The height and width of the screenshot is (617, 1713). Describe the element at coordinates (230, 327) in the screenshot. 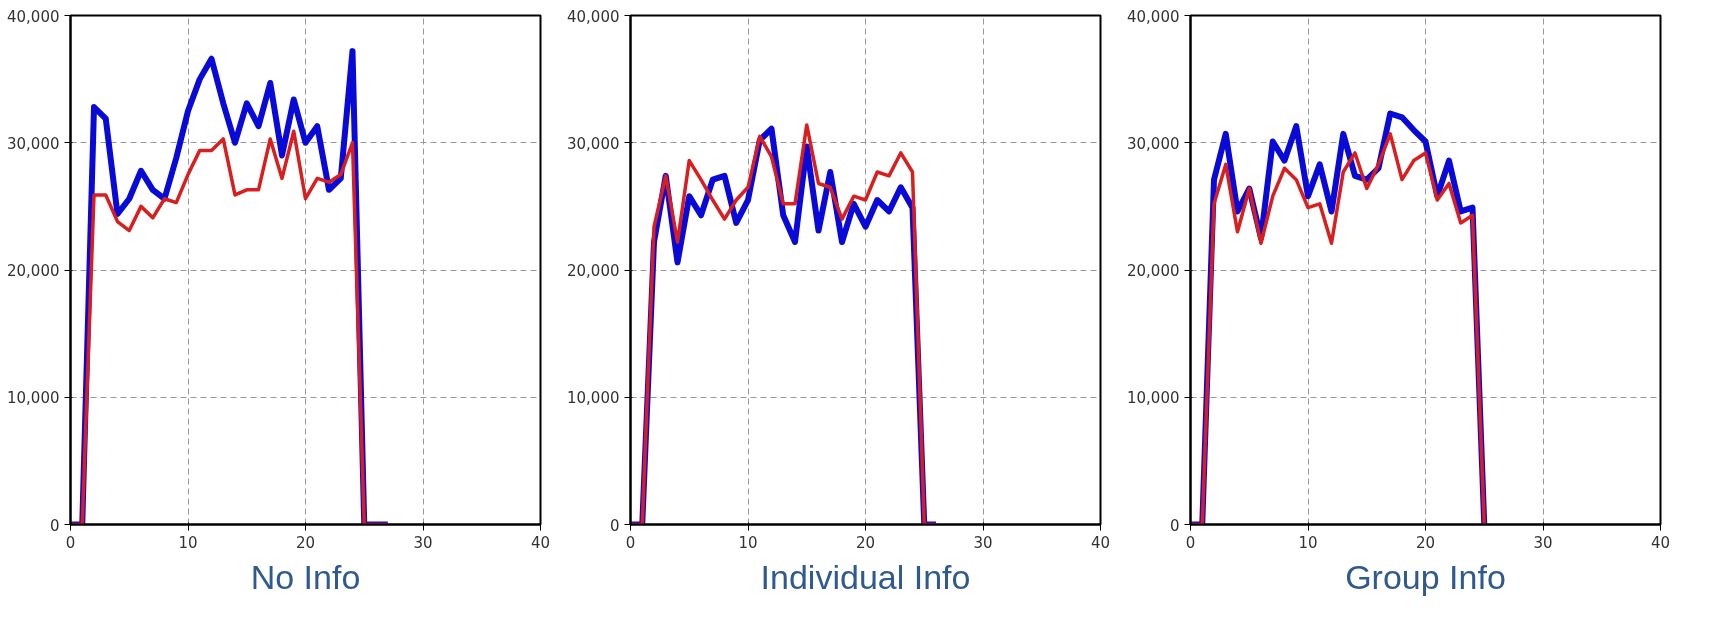

I see `line-series` at that location.